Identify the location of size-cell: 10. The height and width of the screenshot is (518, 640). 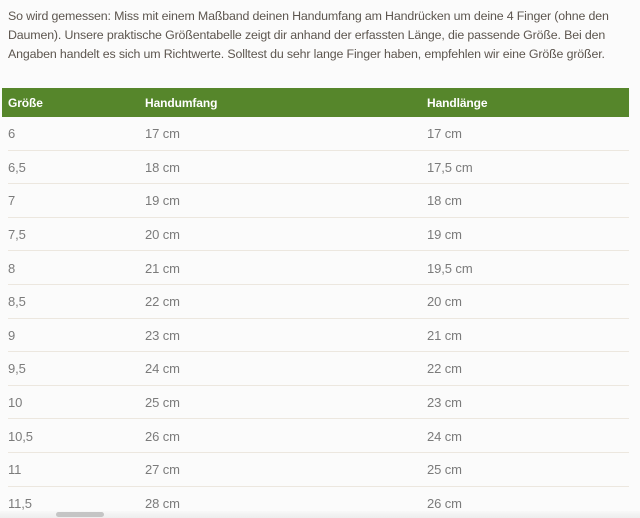
(15, 403).